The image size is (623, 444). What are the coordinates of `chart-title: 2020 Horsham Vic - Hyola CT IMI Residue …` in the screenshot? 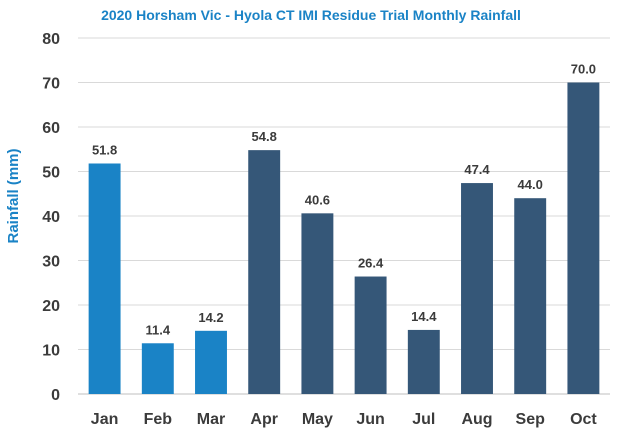 It's located at (311, 15).